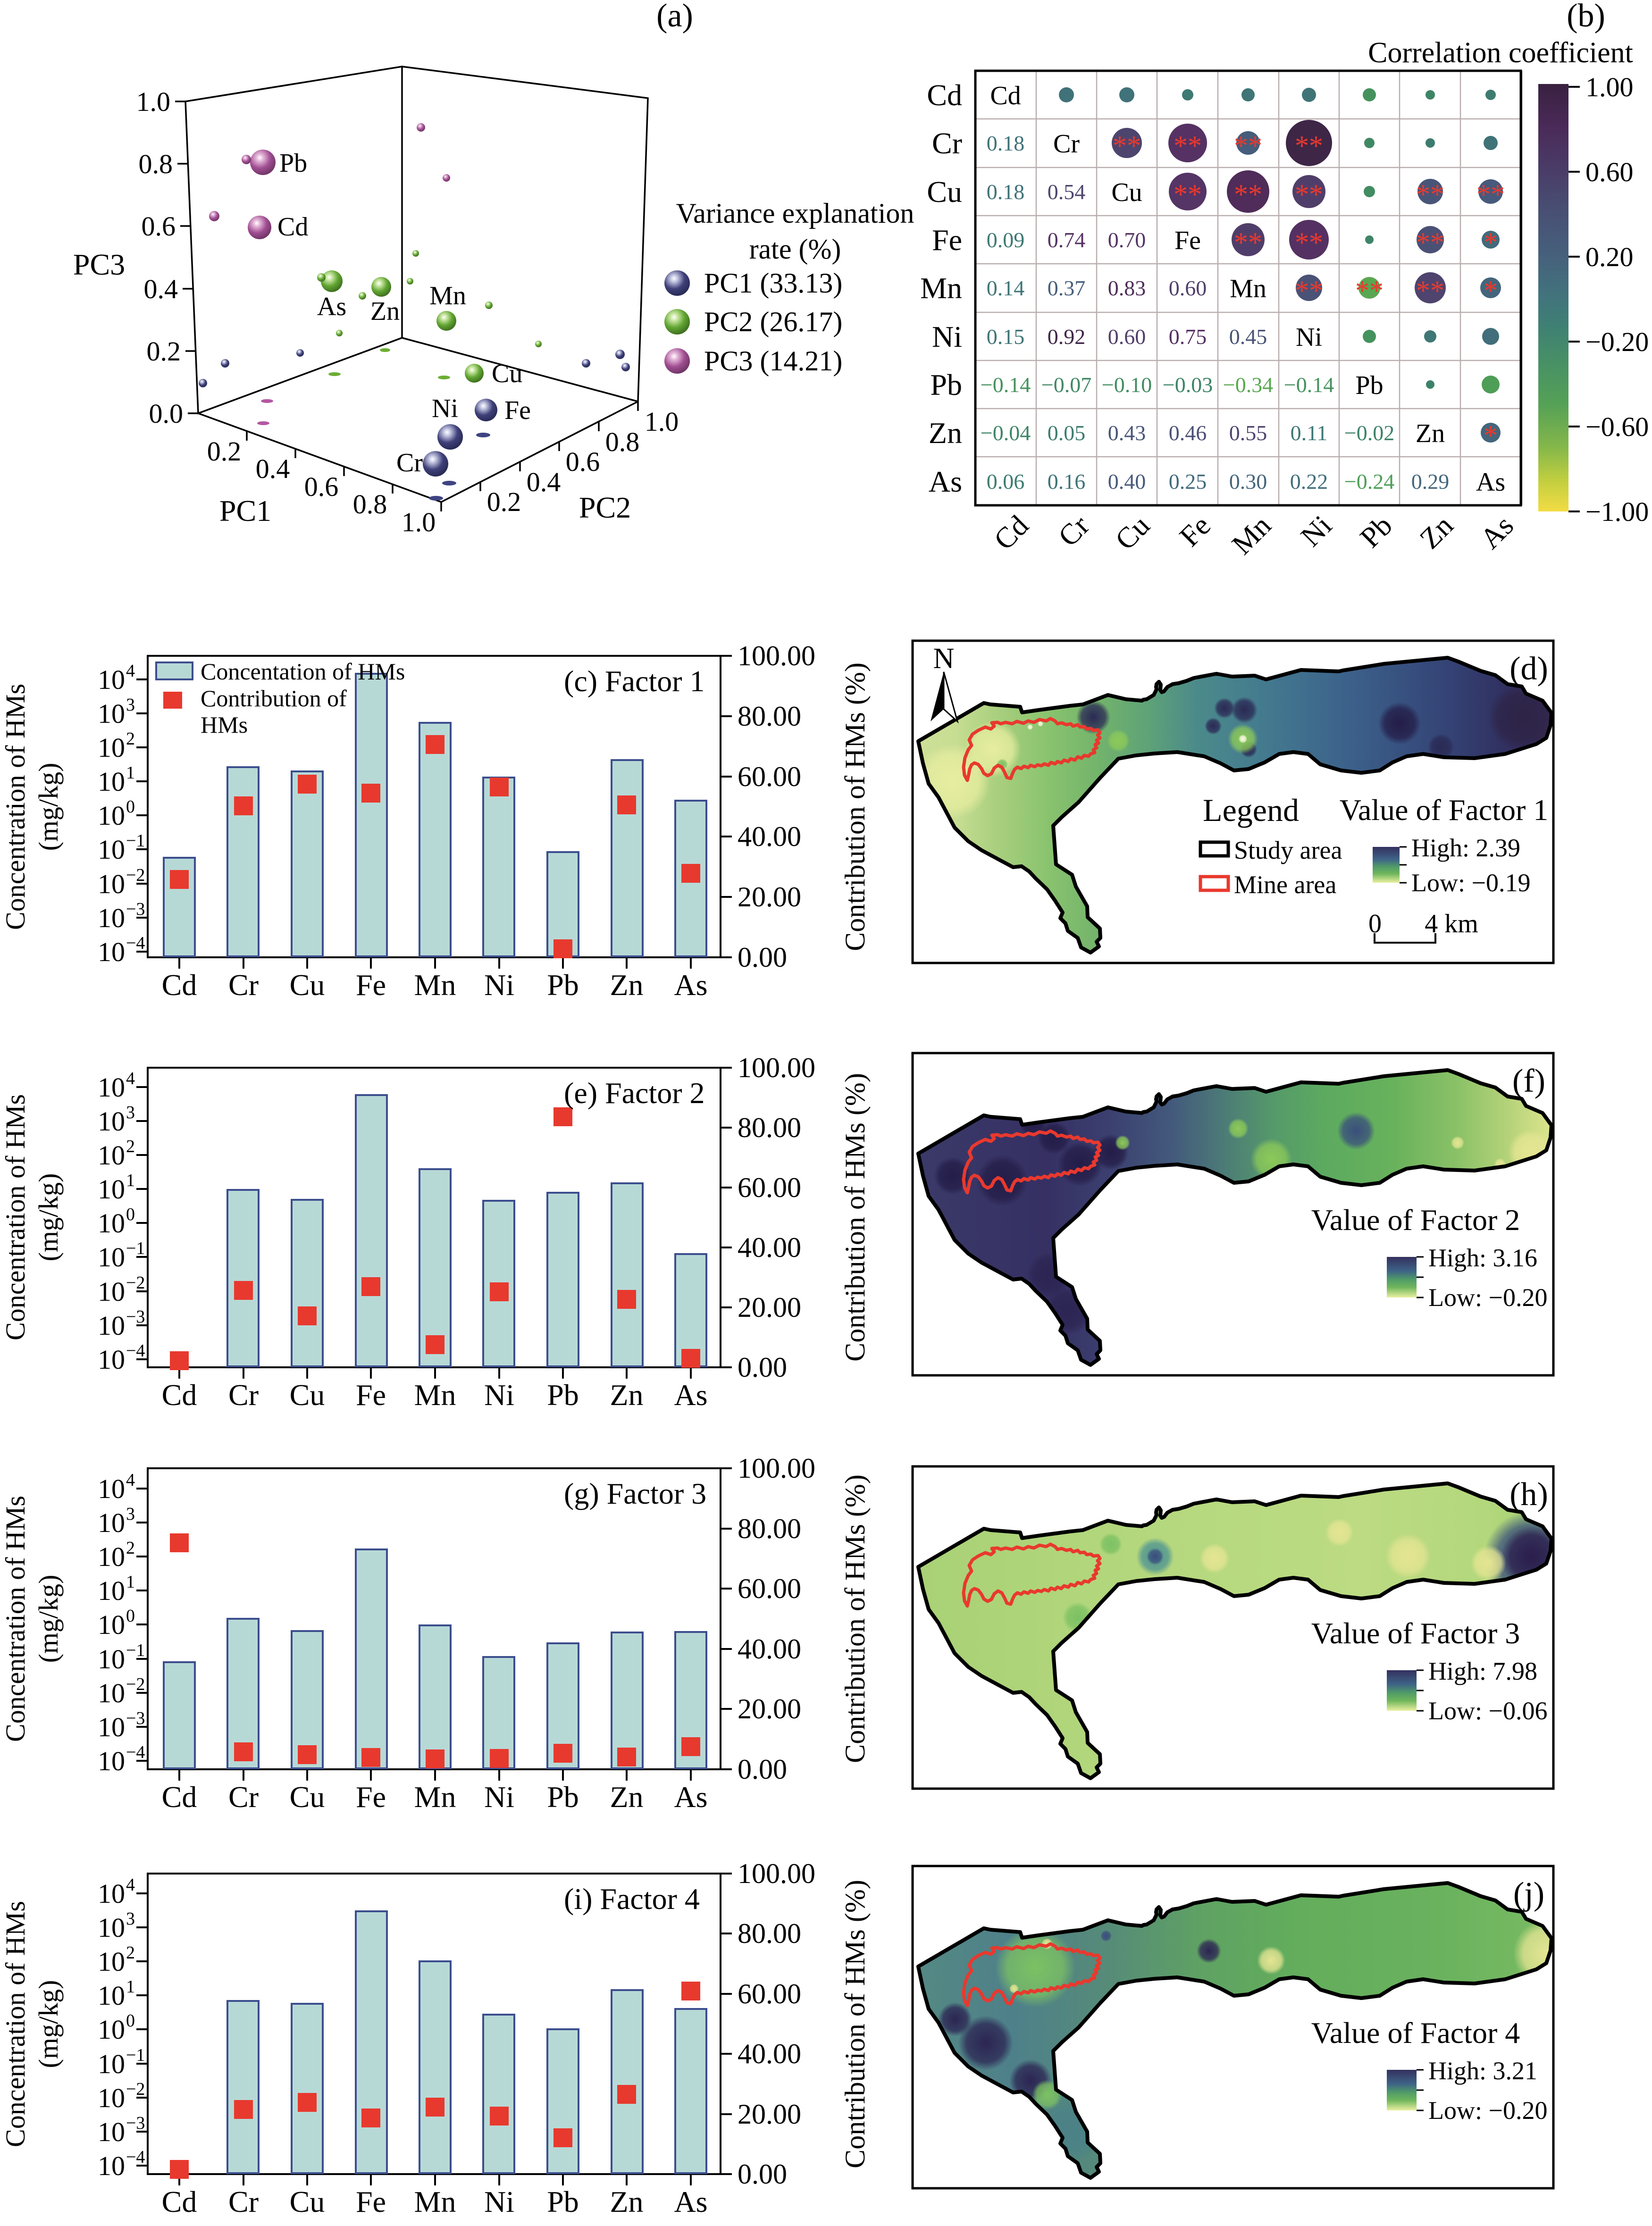 The height and width of the screenshot is (2226, 1652). Describe the element at coordinates (1006, 482) in the screenshot. I see `svg-text: 0.06` at that location.